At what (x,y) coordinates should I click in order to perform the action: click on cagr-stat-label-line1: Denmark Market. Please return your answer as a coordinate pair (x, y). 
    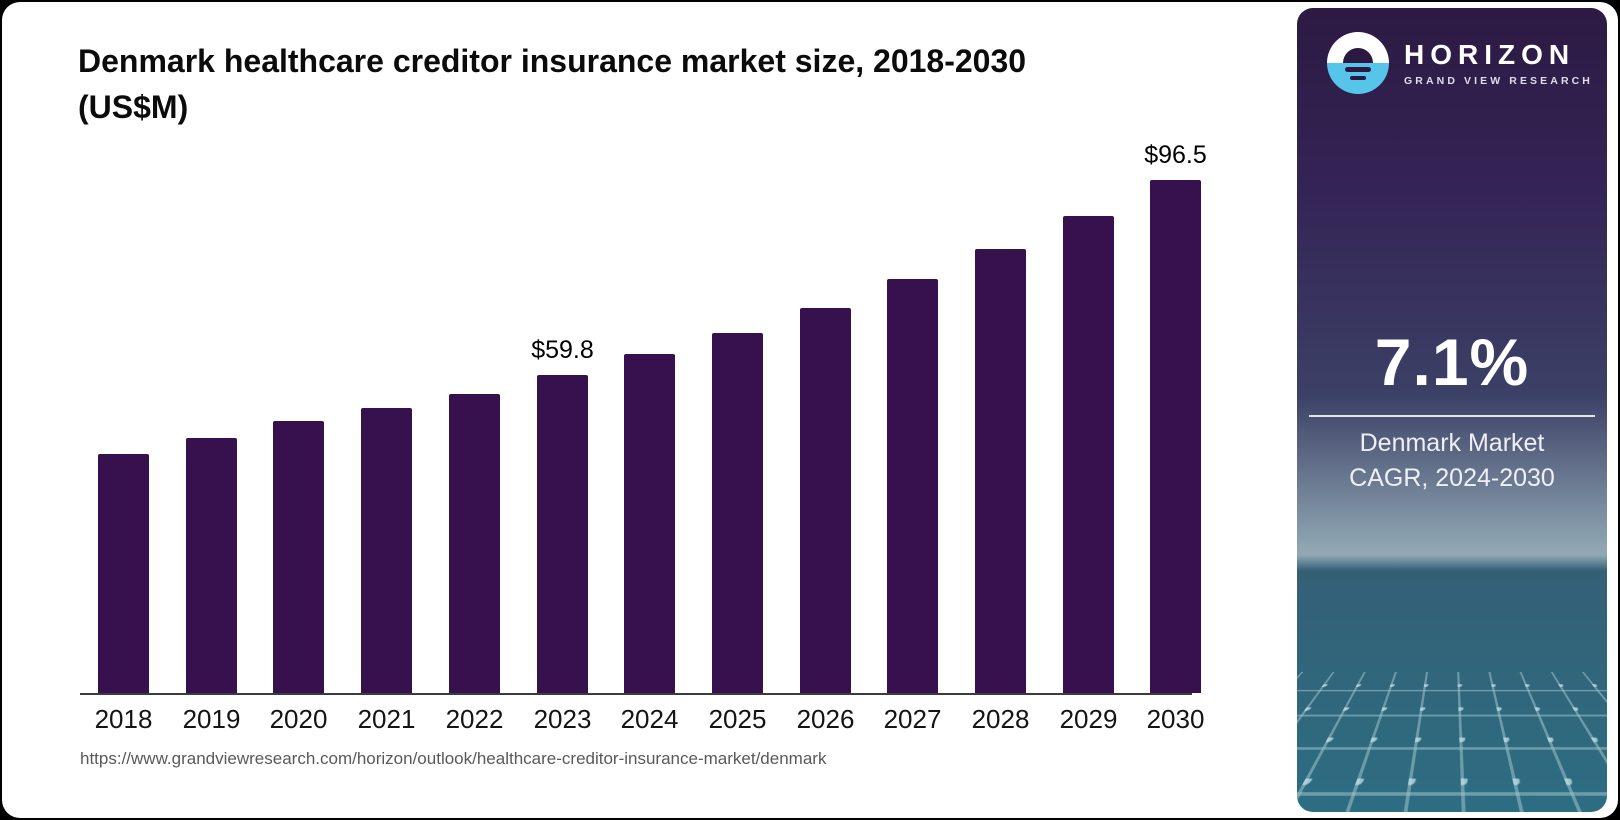
    Looking at the image, I should click on (1452, 443).